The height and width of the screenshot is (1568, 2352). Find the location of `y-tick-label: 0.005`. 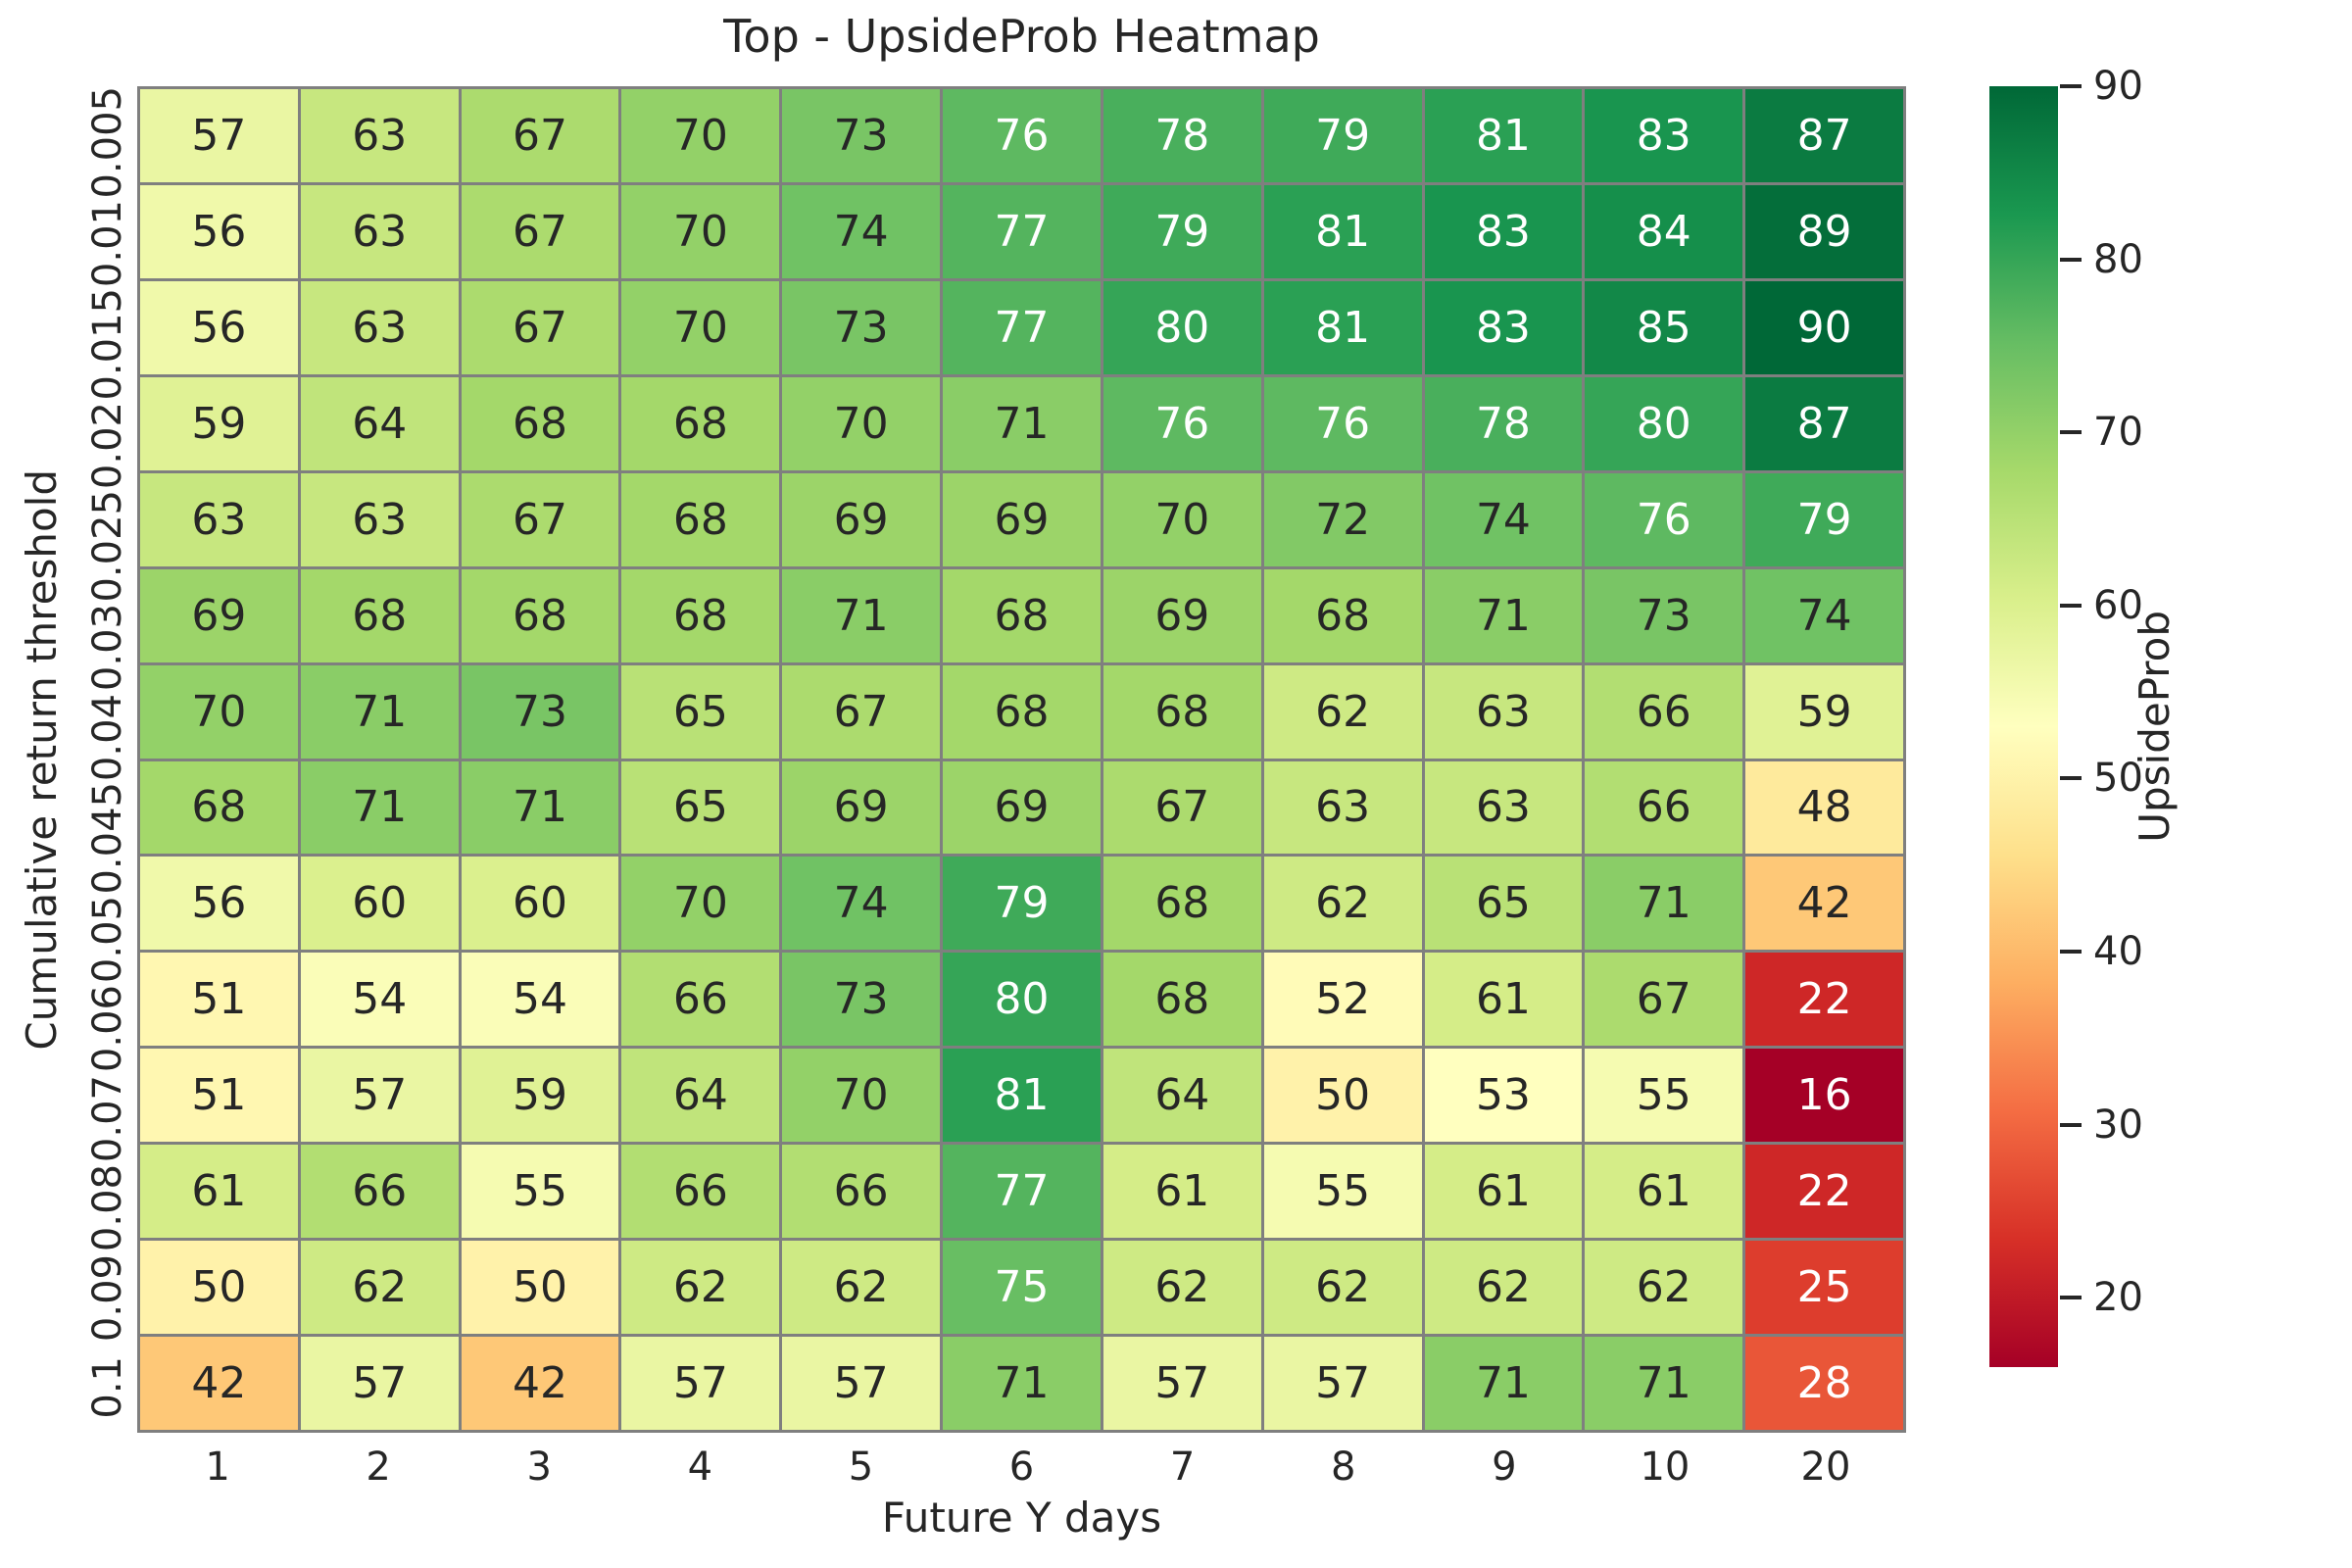

y-tick-label: 0.005 is located at coordinates (107, 142).